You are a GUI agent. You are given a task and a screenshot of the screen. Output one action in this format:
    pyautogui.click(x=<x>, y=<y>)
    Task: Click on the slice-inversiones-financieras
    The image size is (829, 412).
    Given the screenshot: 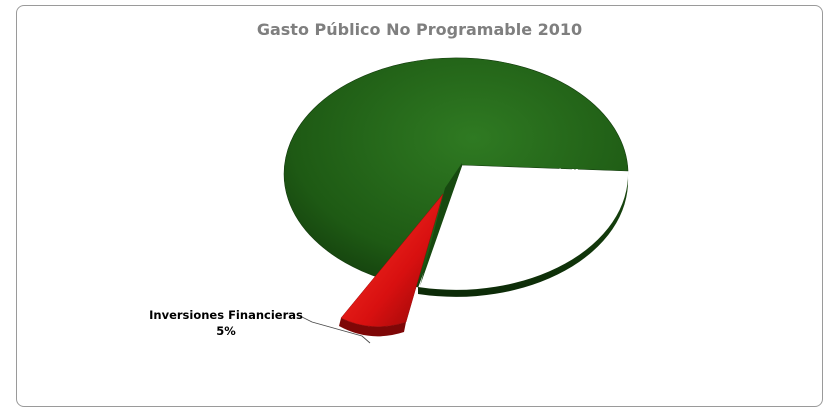 What is the action you would take?
    pyautogui.click(x=392, y=260)
    